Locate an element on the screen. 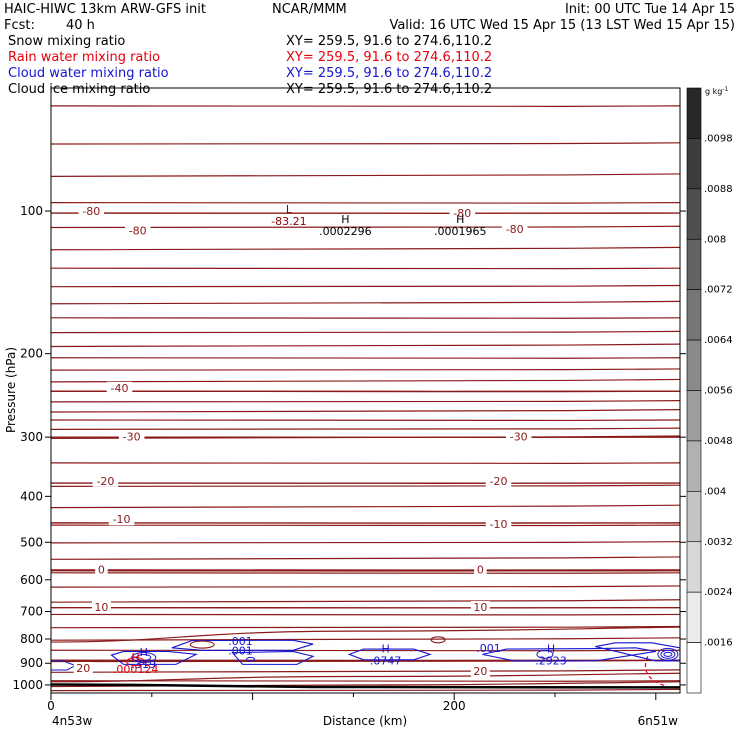  y-axis-tick-label: 900 is located at coordinates (31, 663).